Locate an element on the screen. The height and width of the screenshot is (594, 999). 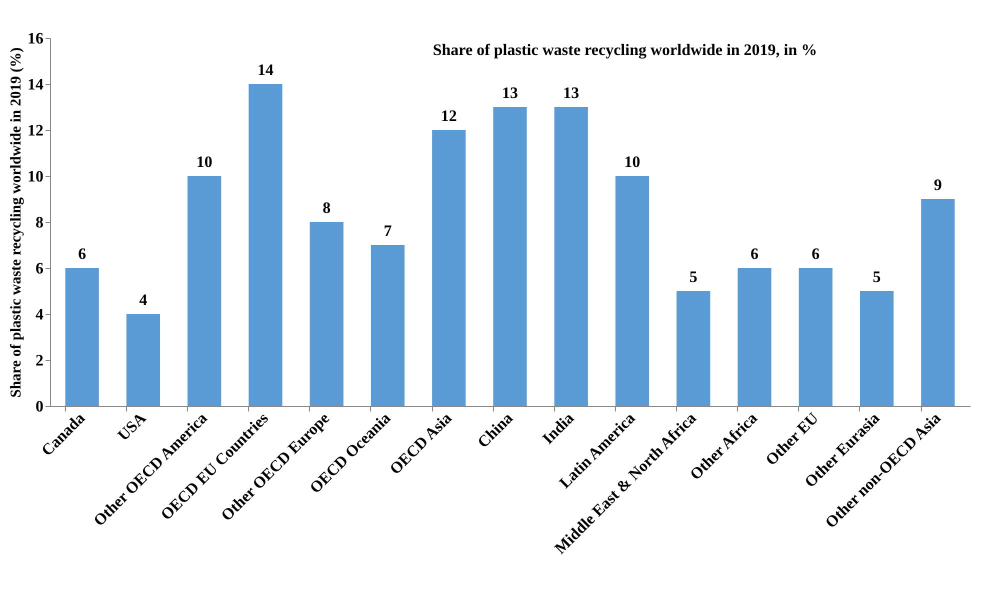
y-tick-label: 2 is located at coordinates (40, 361).